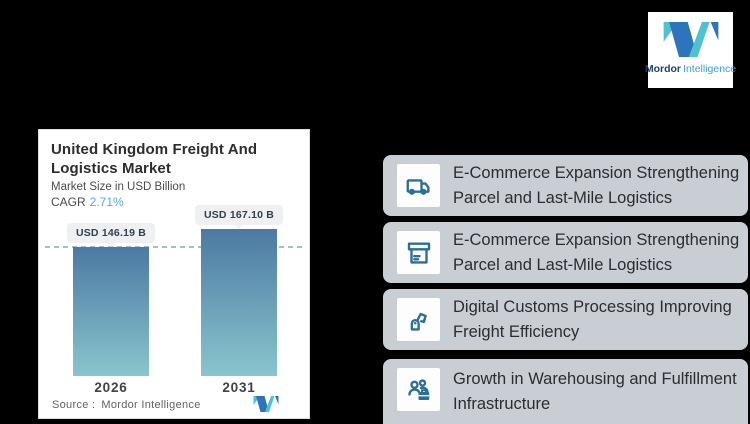 This screenshot has width=750, height=424. What do you see at coordinates (111, 168) in the screenshot?
I see `chart-title-line2: Logistics Market` at bounding box center [111, 168].